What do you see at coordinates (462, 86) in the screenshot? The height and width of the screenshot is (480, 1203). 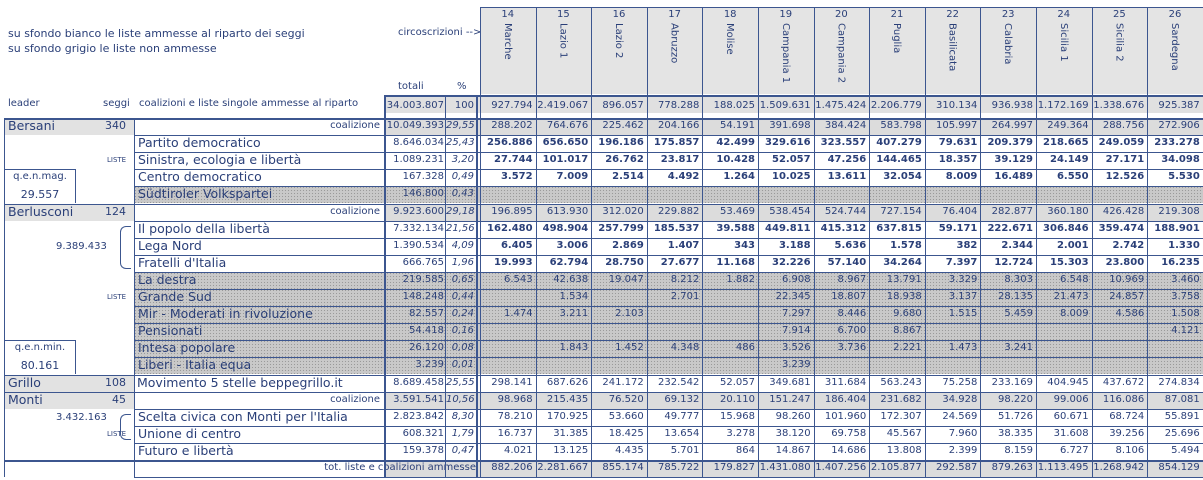 I see `pct-header: %` at bounding box center [462, 86].